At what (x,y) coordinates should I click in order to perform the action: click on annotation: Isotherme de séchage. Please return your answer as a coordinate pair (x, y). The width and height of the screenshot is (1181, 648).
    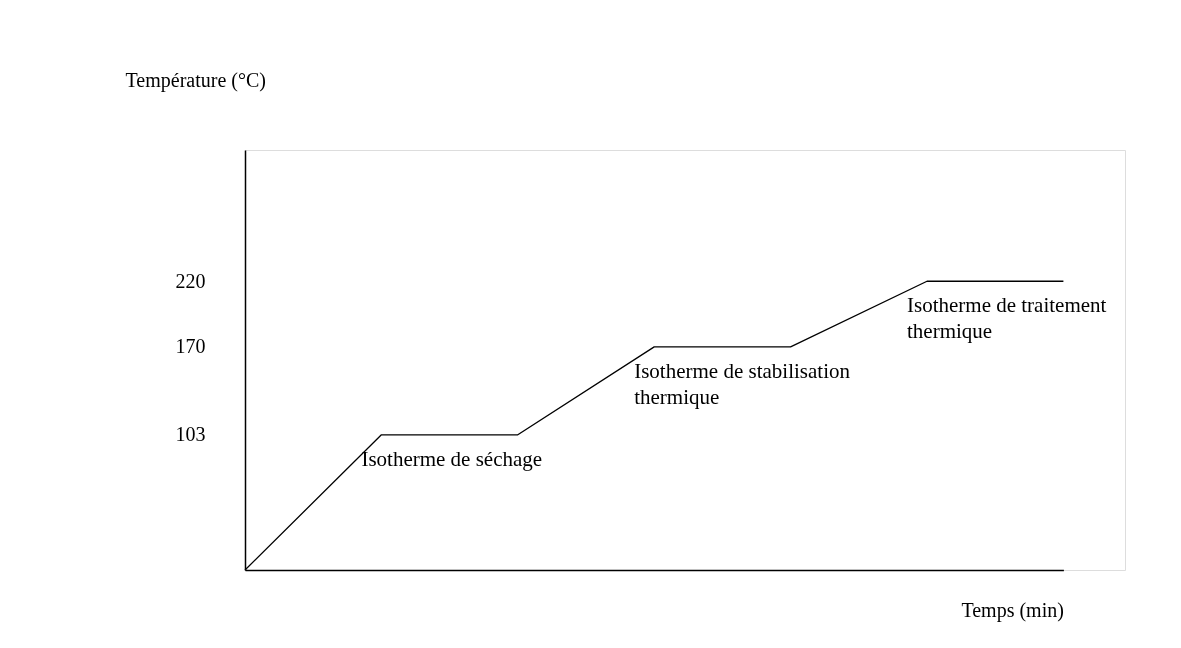
    Looking at the image, I should click on (452, 458).